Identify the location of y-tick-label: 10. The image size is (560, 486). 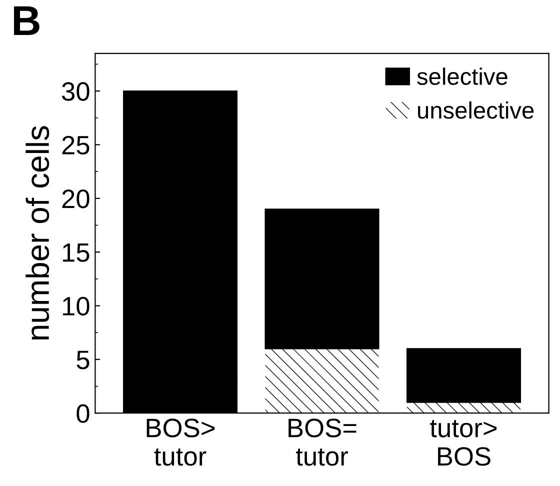
(76, 306).